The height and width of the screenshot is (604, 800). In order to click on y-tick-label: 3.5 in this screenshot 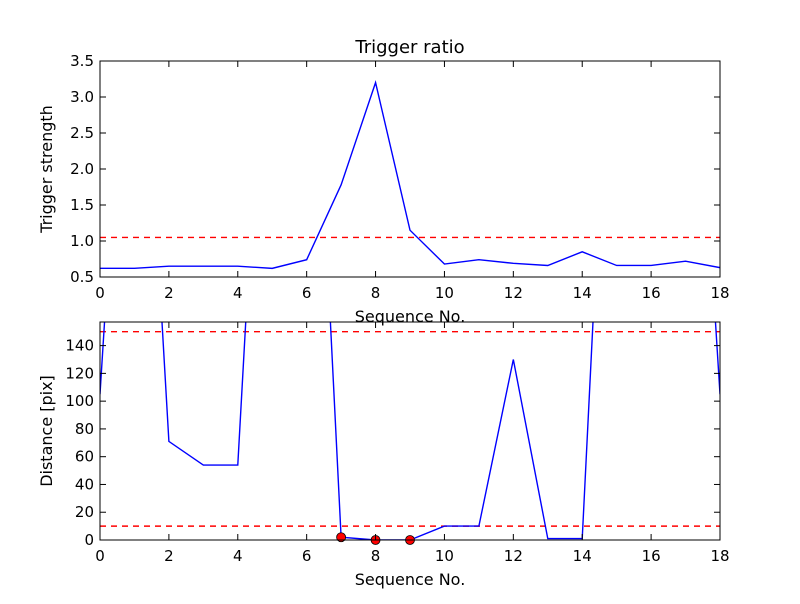, I will do `click(82, 61)`.